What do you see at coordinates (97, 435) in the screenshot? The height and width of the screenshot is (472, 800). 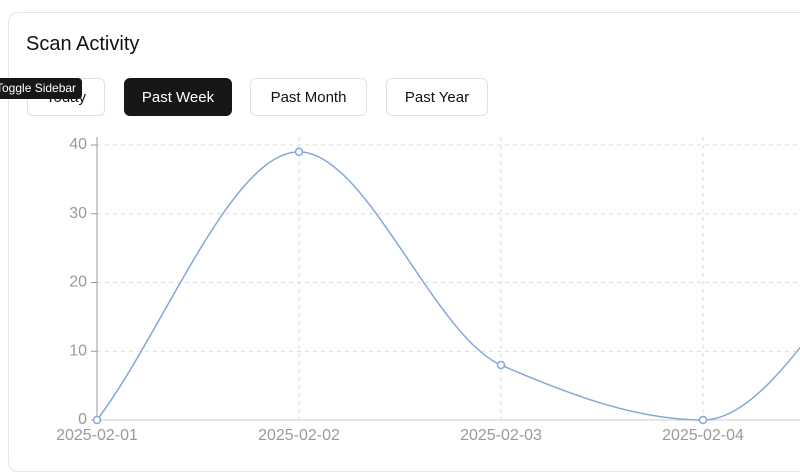 I see `x-tick-label: 2025-02-01` at bounding box center [97, 435].